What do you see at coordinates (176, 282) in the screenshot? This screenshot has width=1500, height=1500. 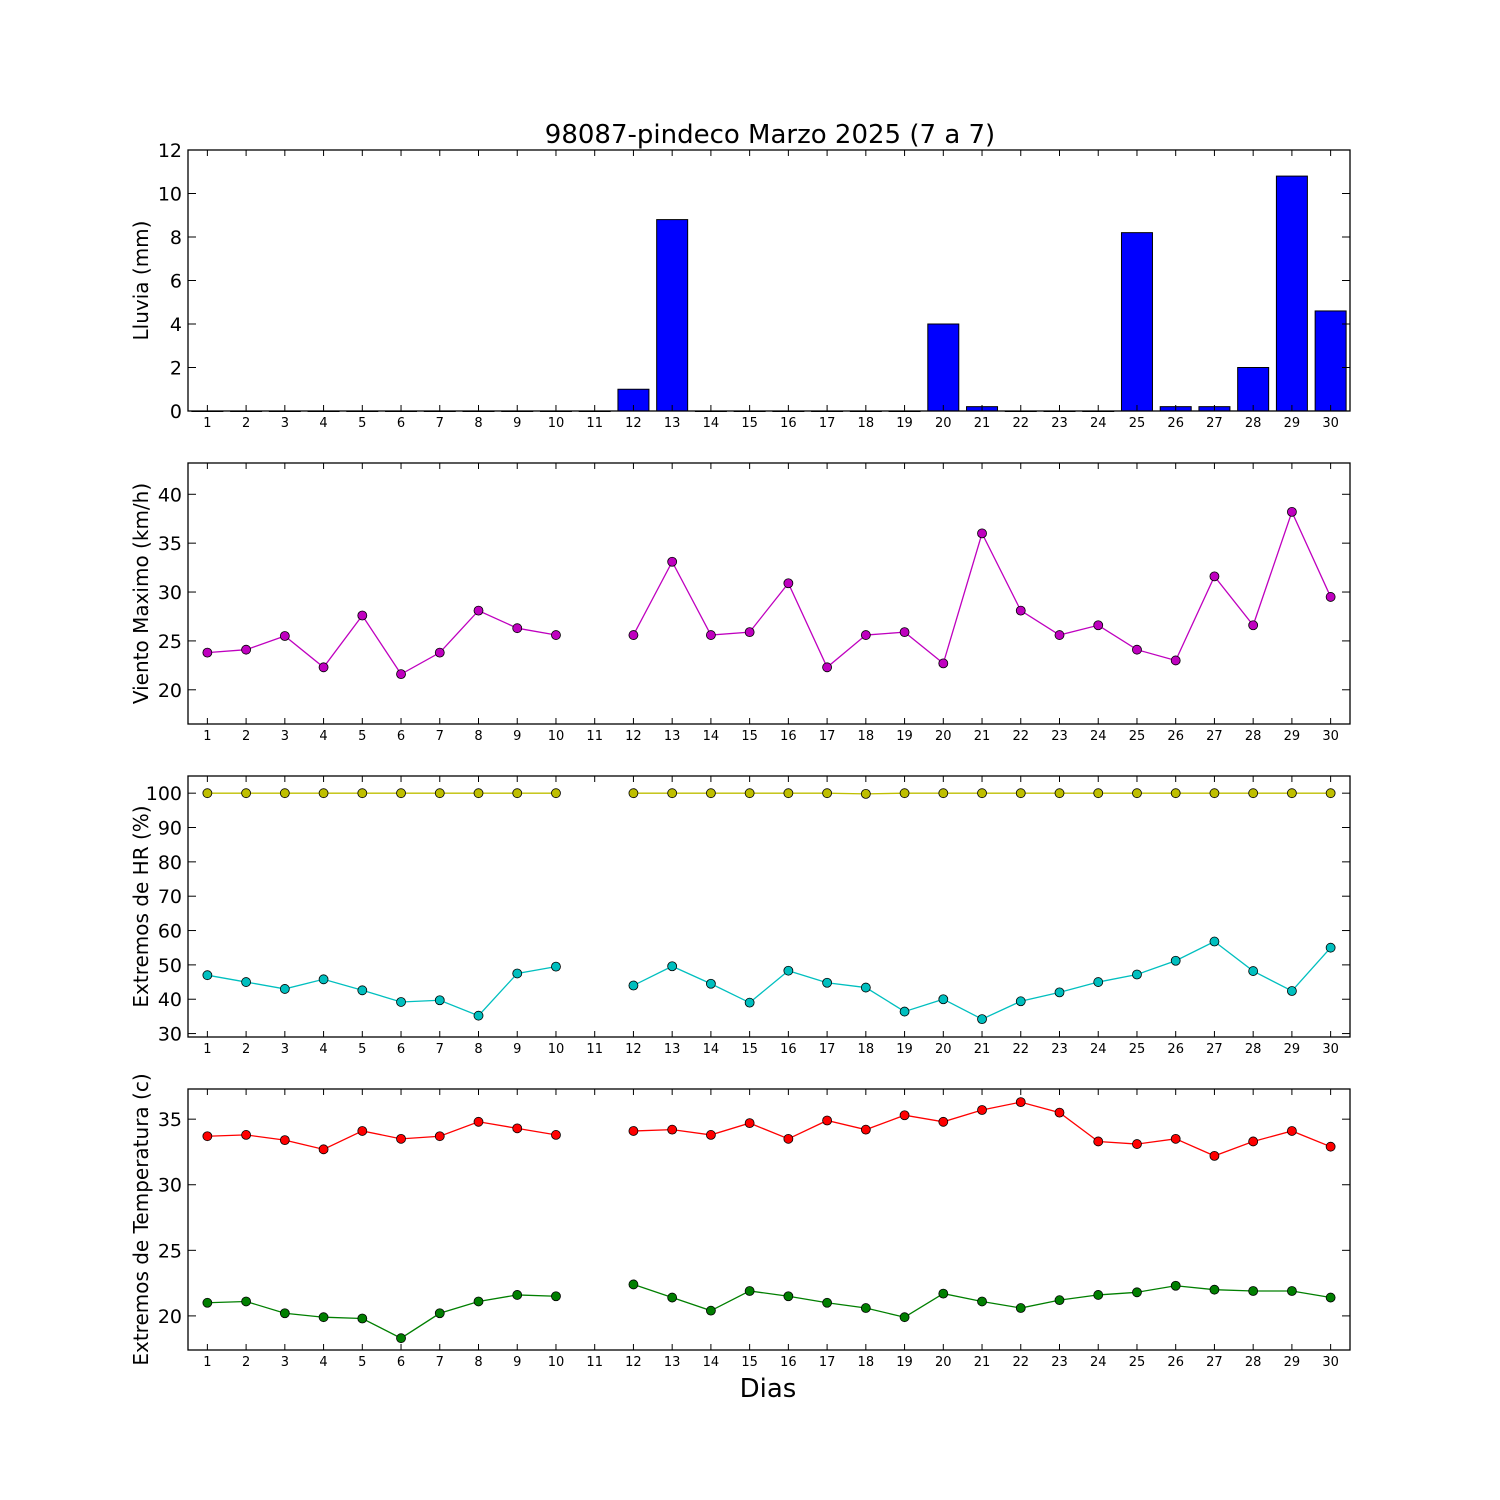 I see `y-tick-label: 6` at bounding box center [176, 282].